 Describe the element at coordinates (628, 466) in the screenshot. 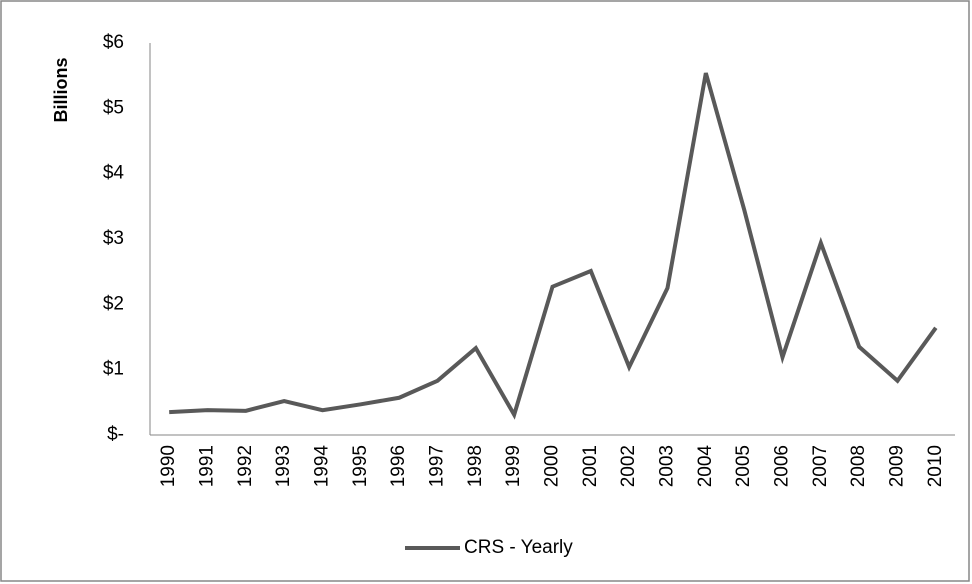

I see `x-tick-label: 2002` at that location.